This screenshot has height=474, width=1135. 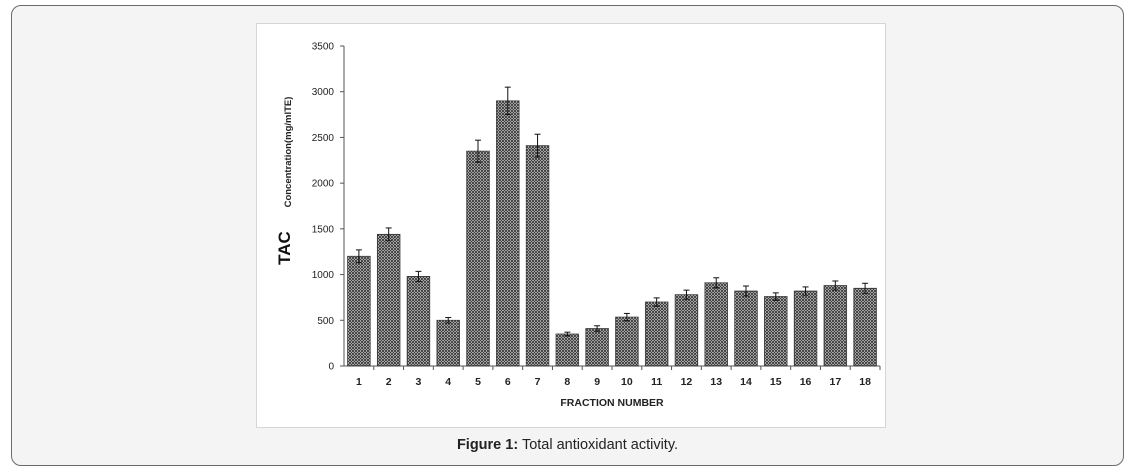 What do you see at coordinates (687, 382) in the screenshot?
I see `x-tick-label: 12` at bounding box center [687, 382].